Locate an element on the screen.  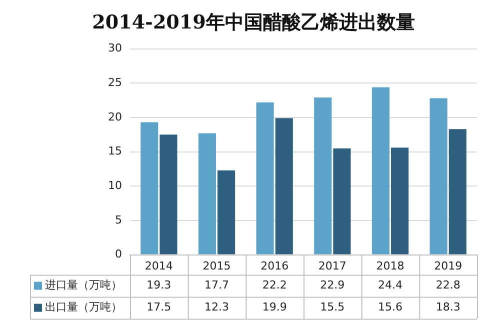
x-tick-label: 2018 is located at coordinates (390, 265).